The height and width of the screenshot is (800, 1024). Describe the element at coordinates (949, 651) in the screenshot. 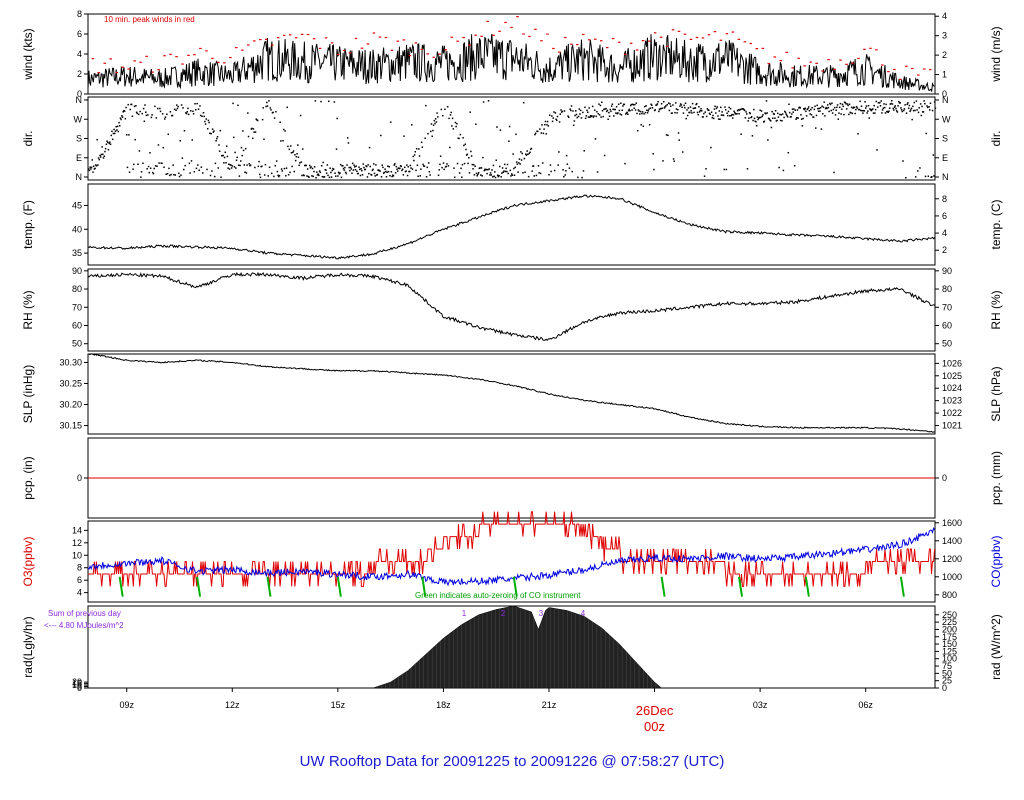

I see `right-tick-label: 125` at that location.